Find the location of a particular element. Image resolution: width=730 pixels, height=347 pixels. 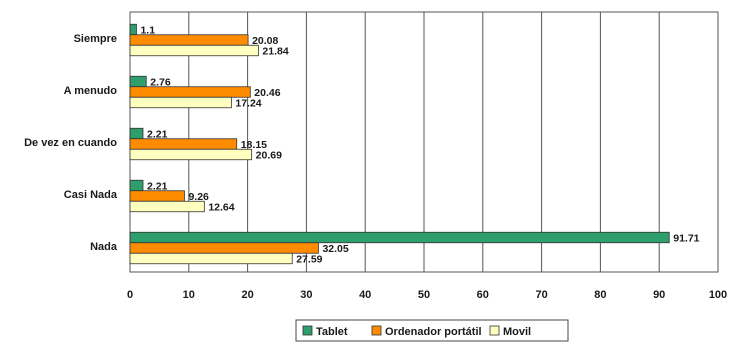

data-label-ordenador-portatil-a-menudo: 20.46 is located at coordinates (267, 93).